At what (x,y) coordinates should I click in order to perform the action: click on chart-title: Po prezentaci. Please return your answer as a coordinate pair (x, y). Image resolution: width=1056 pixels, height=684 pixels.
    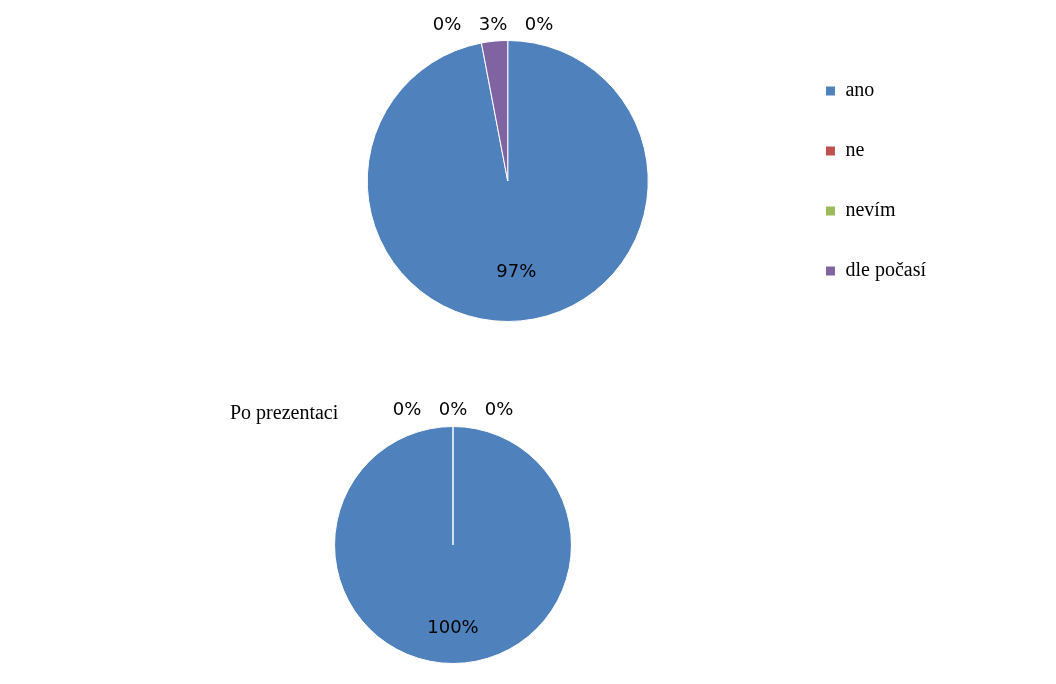
    Looking at the image, I should click on (284, 413).